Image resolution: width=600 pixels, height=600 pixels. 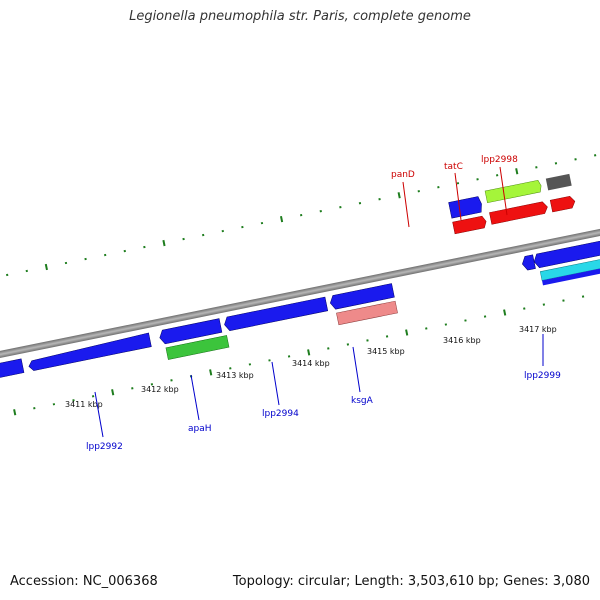 What do you see at coordinates (542, 376) in the screenshot?
I see `gene-label-lpp2999: lpp2999` at bounding box center [542, 376].